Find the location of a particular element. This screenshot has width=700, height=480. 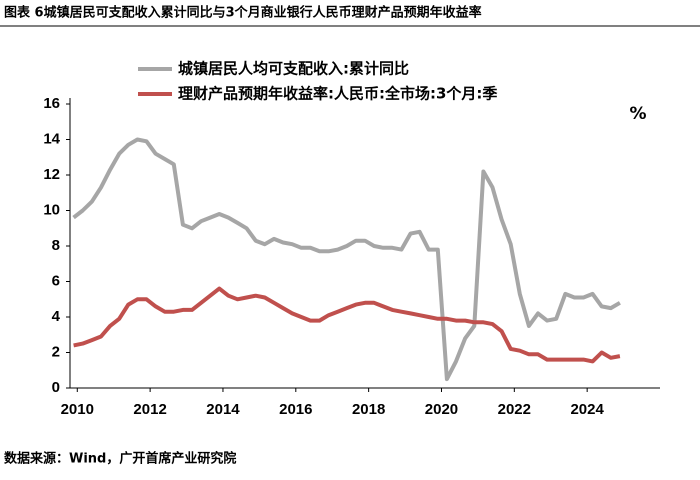

x-tick-label: 2010 is located at coordinates (77, 409).